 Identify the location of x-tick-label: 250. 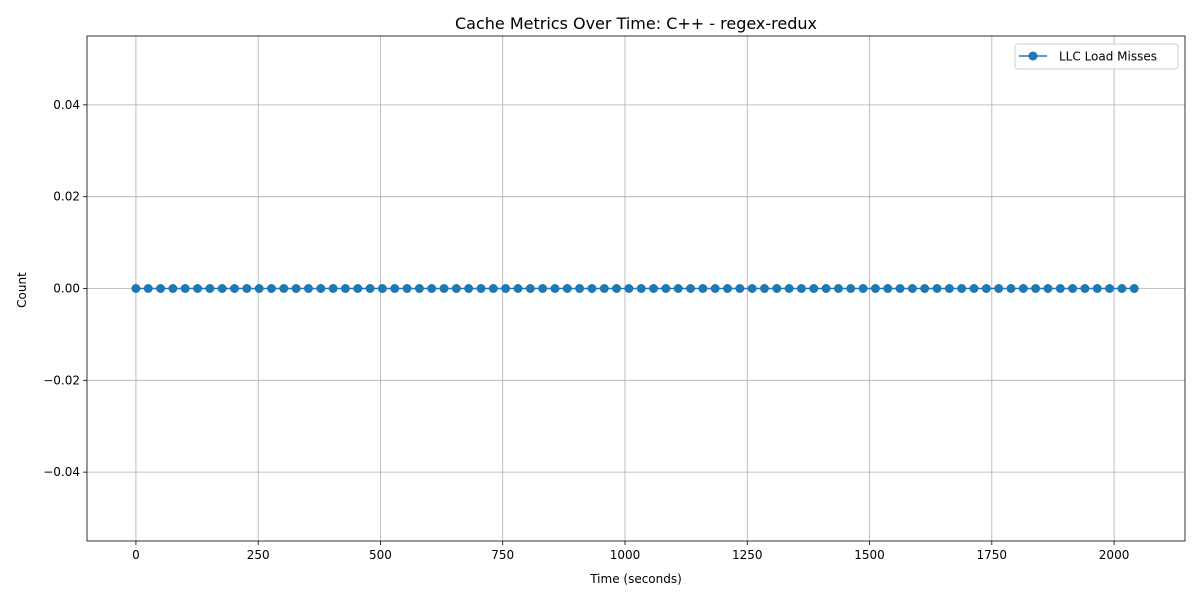
(258, 555).